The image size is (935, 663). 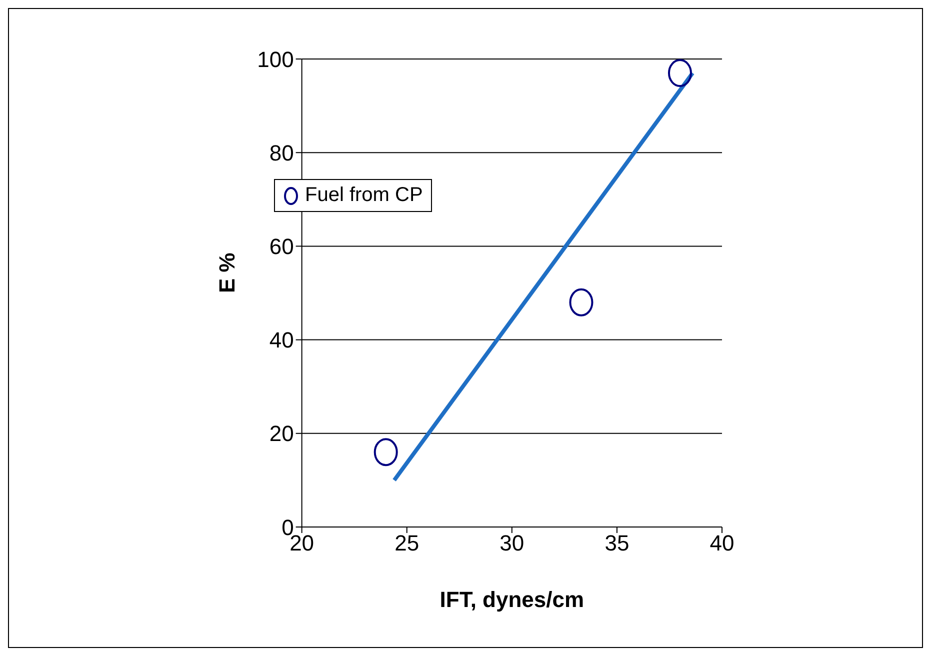 What do you see at coordinates (275, 59) in the screenshot?
I see `y-tick-label: 100` at bounding box center [275, 59].